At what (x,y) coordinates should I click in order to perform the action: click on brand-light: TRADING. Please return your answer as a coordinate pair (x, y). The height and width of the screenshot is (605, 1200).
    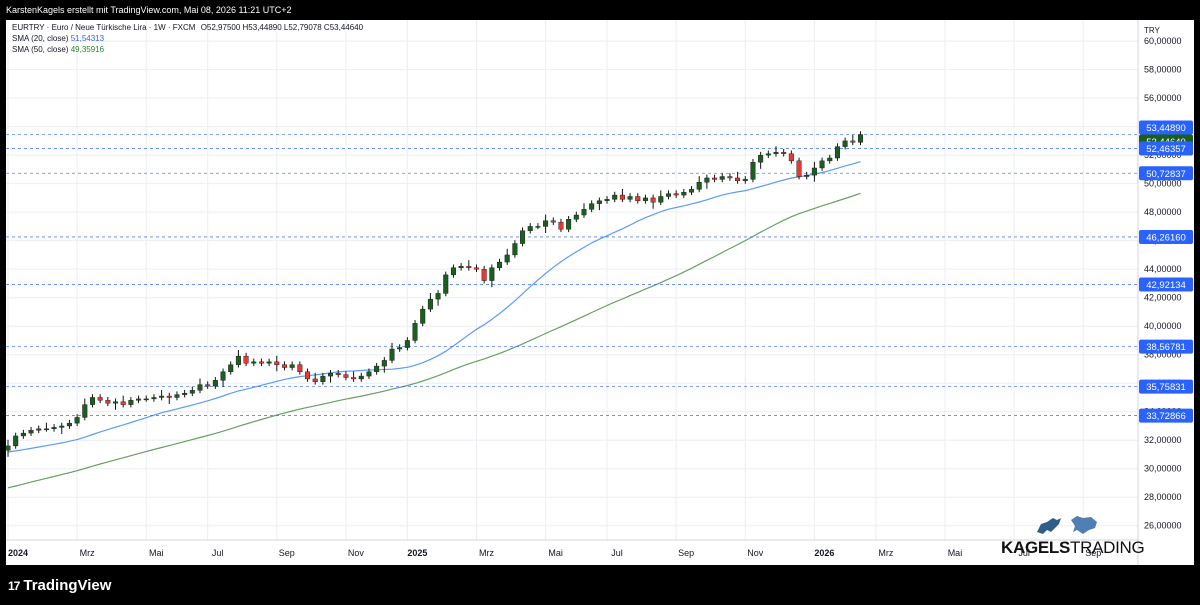
    Looking at the image, I should click on (1107, 547).